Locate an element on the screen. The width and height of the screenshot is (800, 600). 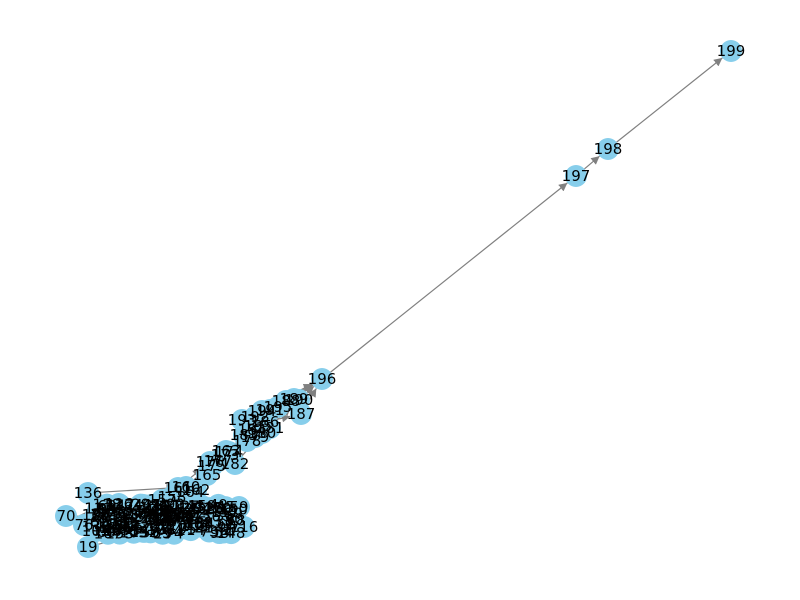
node-label-187: 187 is located at coordinates (301, 414).